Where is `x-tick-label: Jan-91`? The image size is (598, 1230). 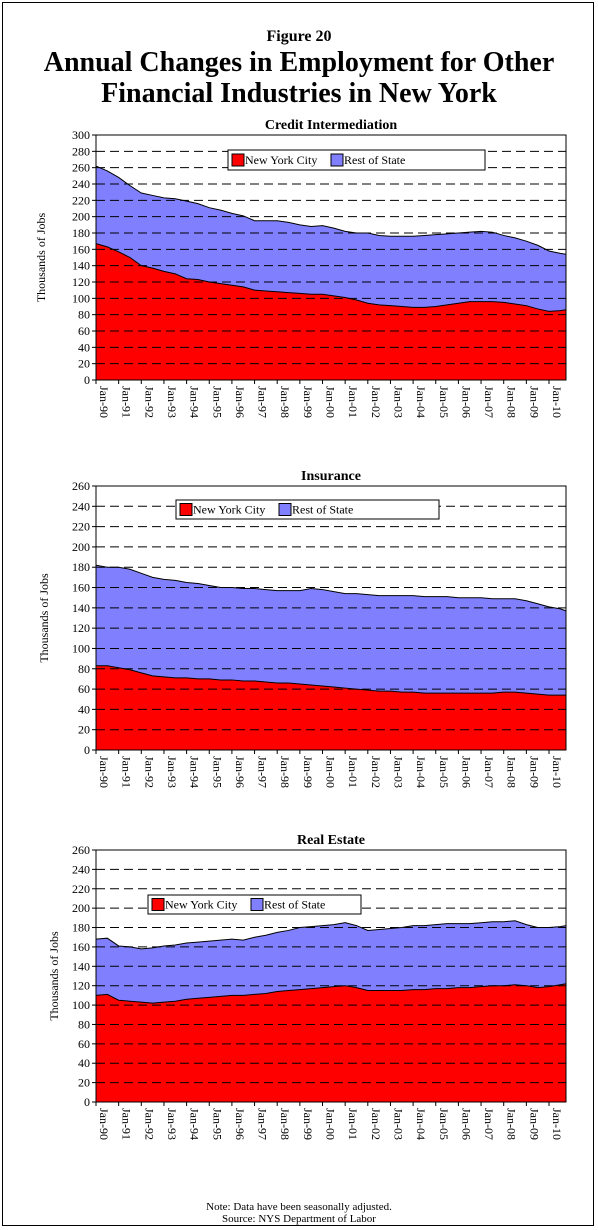
x-tick-label: Jan-91 is located at coordinates (127, 772).